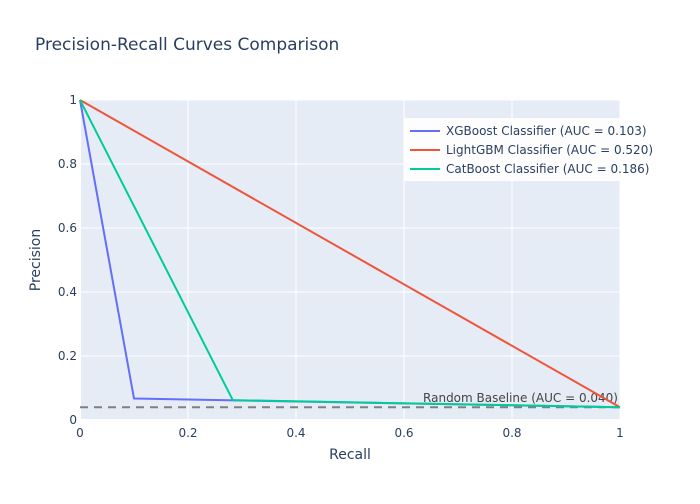 This screenshot has width=700, height=504. What do you see at coordinates (549, 150) in the screenshot?
I see `legend-label: LightGBM Classifier (AUC = 0.520)` at bounding box center [549, 150].